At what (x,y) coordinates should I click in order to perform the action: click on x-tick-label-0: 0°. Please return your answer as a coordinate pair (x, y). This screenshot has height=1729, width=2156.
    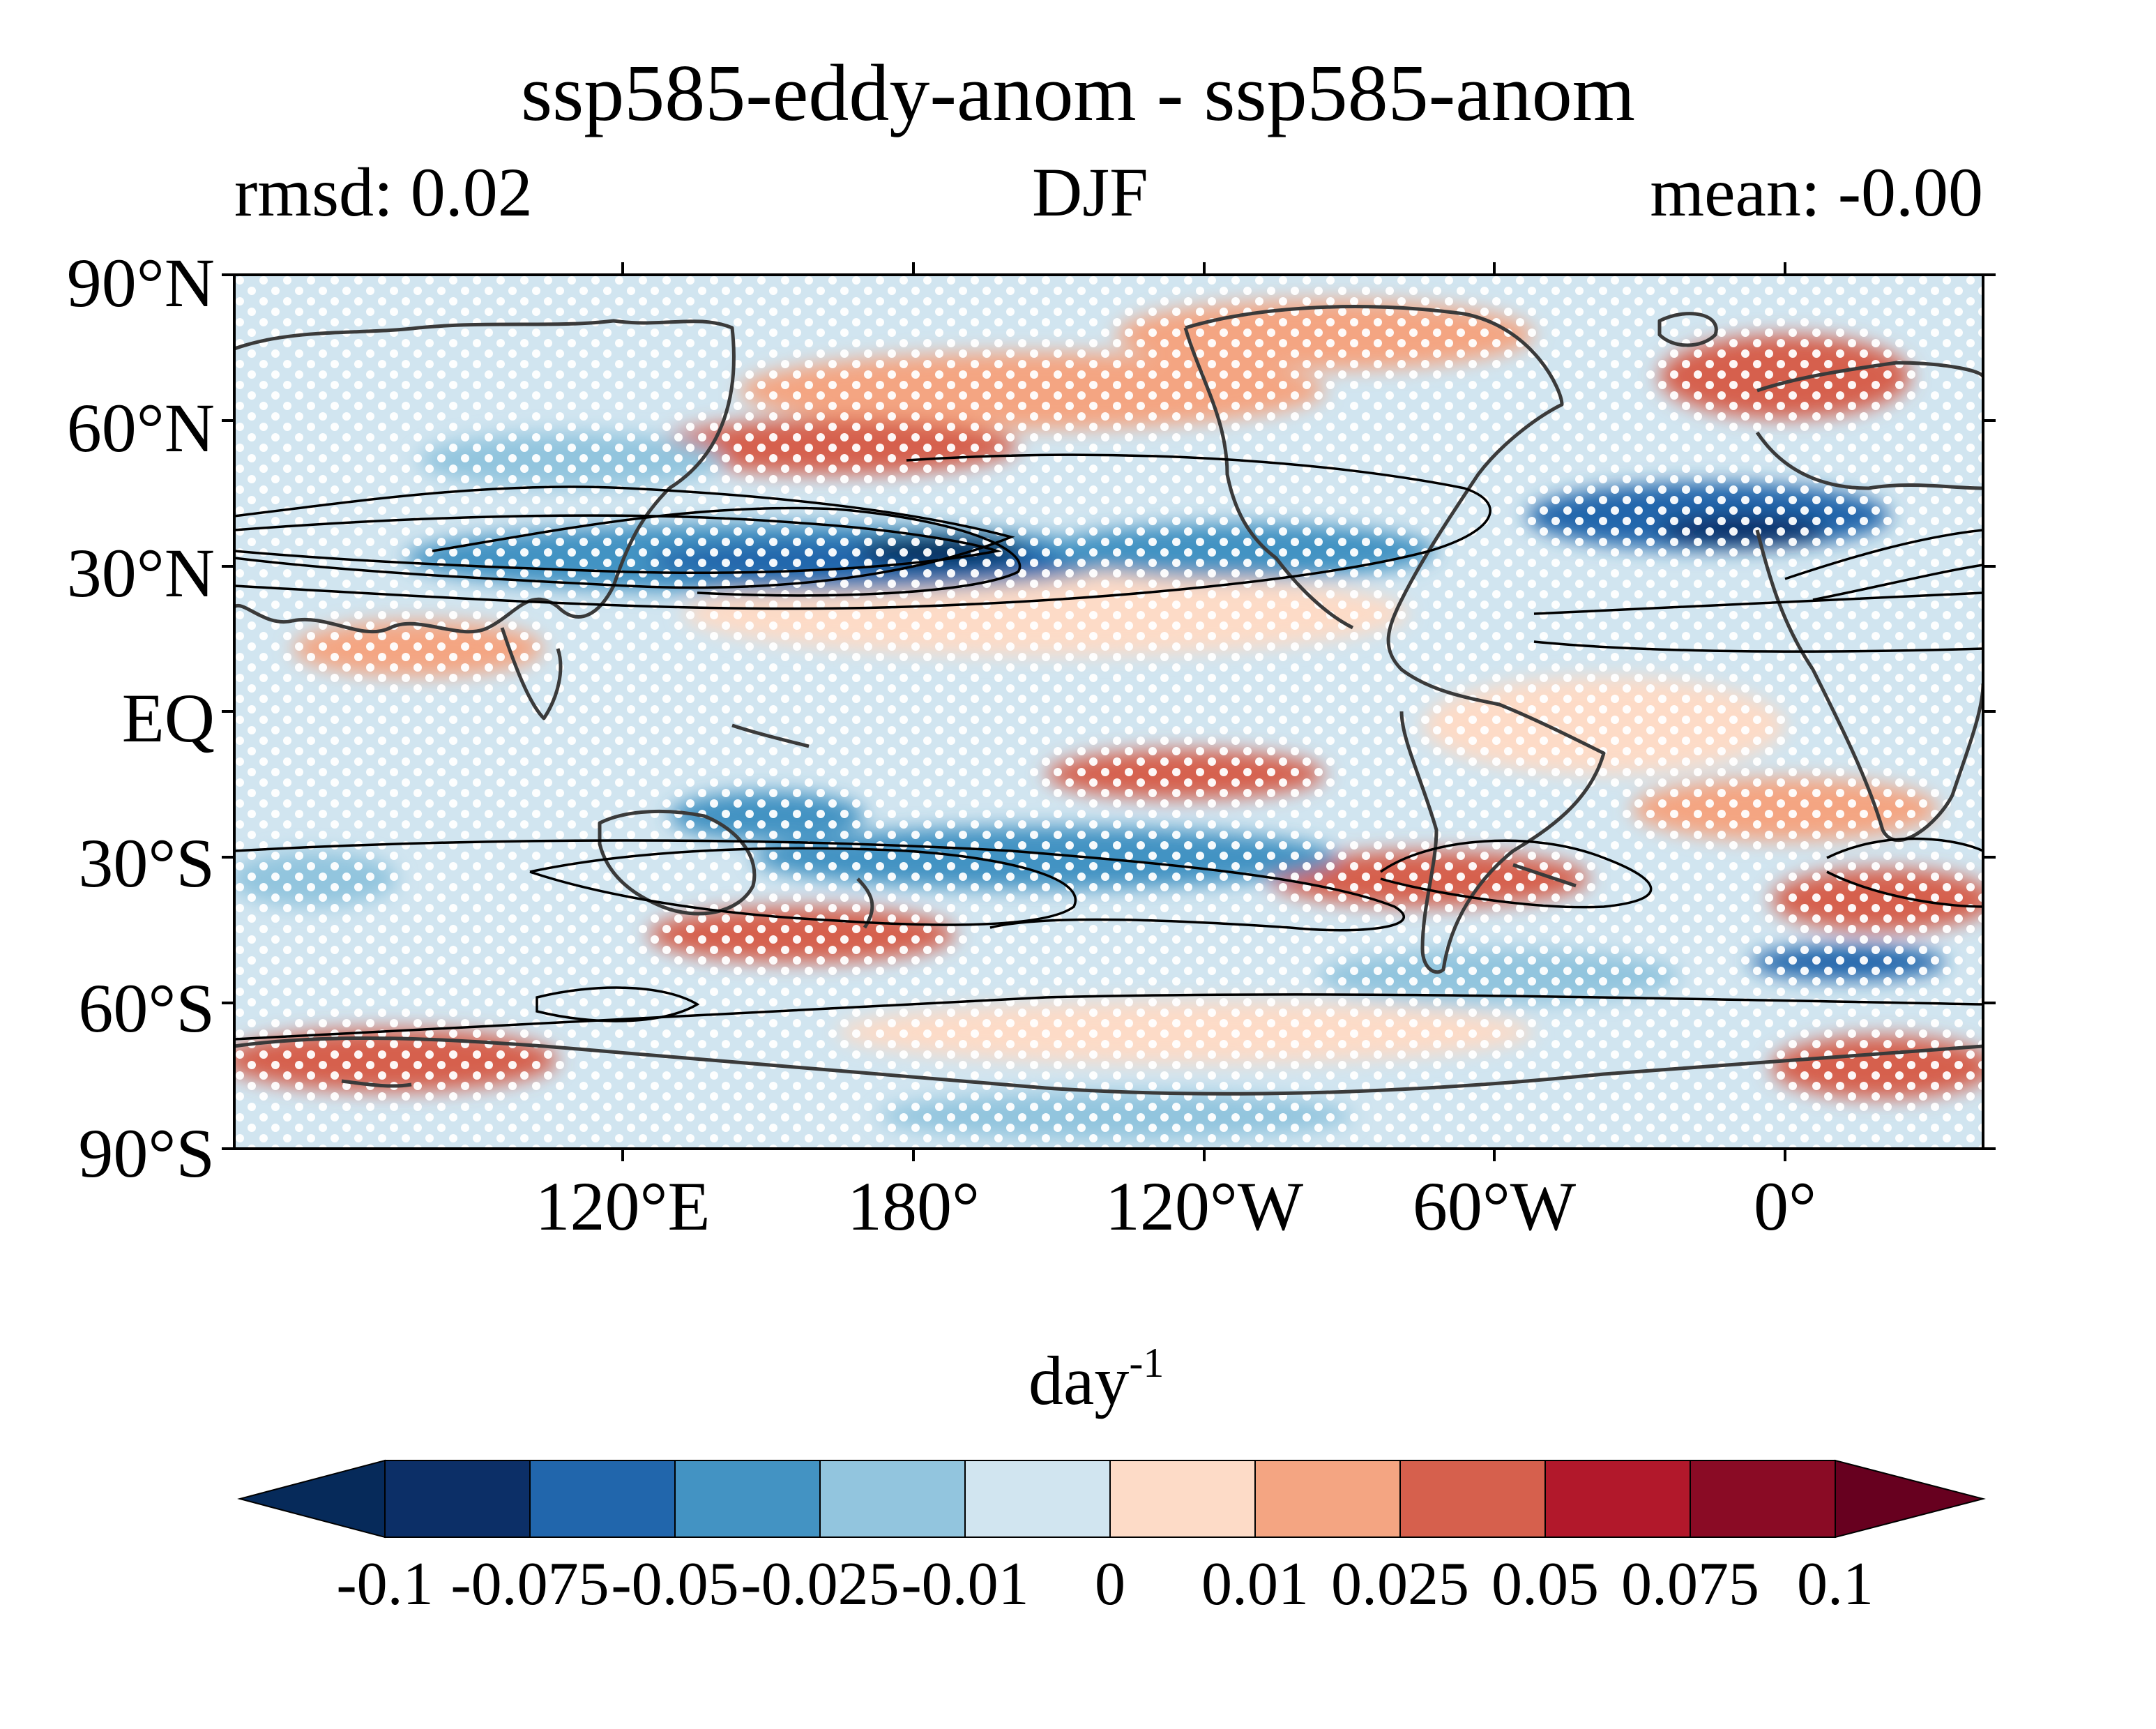
    Looking at the image, I should click on (1785, 1206).